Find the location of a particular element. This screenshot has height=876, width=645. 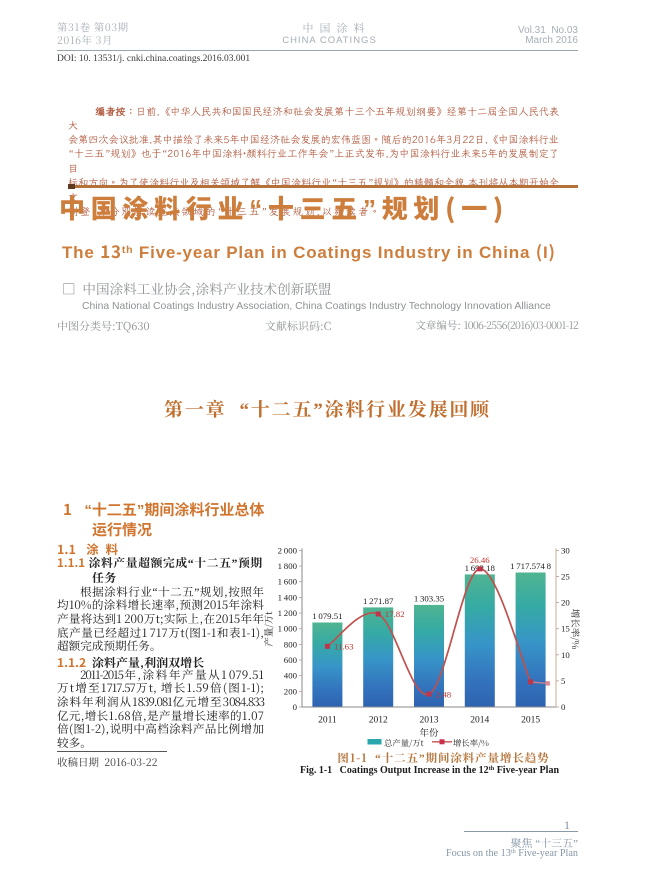

svg-text: 2.48 is located at coordinates (444, 695).